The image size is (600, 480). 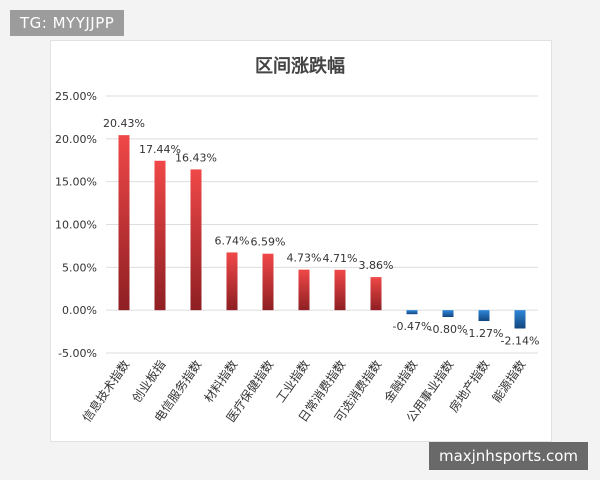 I want to click on data-label: -2.14%, so click(x=520, y=340).